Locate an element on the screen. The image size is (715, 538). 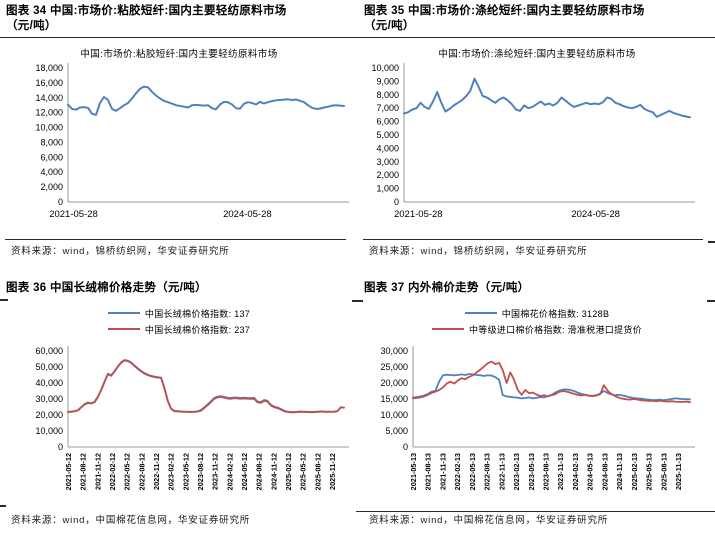
svg-text: 2023-02-13 is located at coordinates (516, 471).